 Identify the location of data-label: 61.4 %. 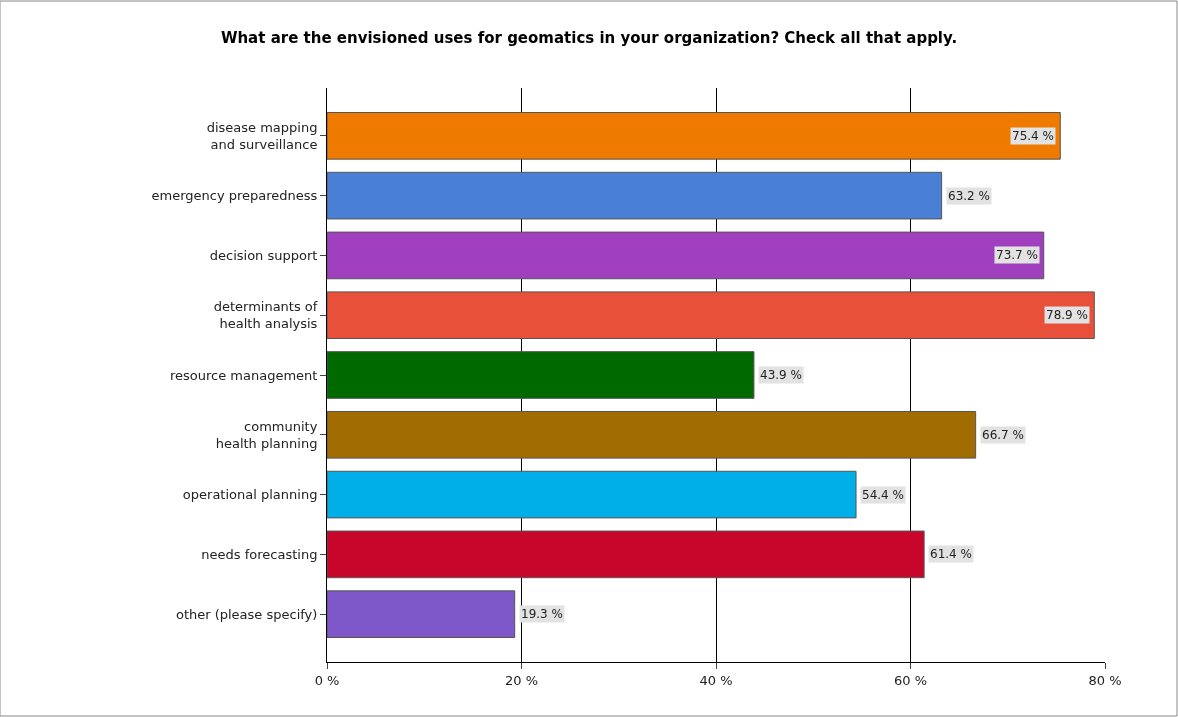
(951, 554).